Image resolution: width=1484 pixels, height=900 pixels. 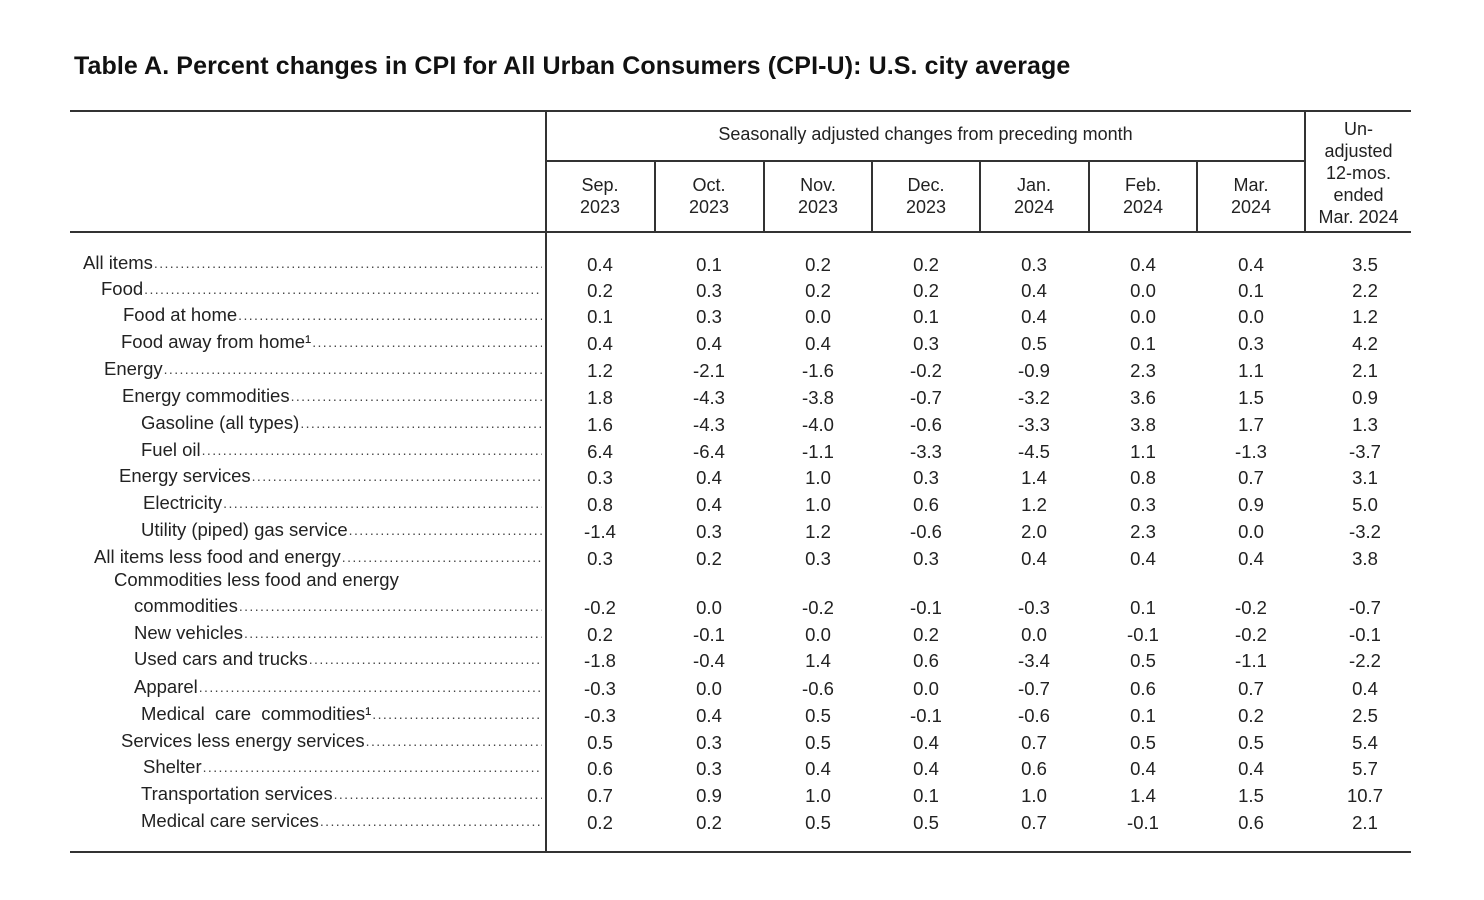 I want to click on unadjusted-12mo-cell: 2.5, so click(x=1365, y=715).